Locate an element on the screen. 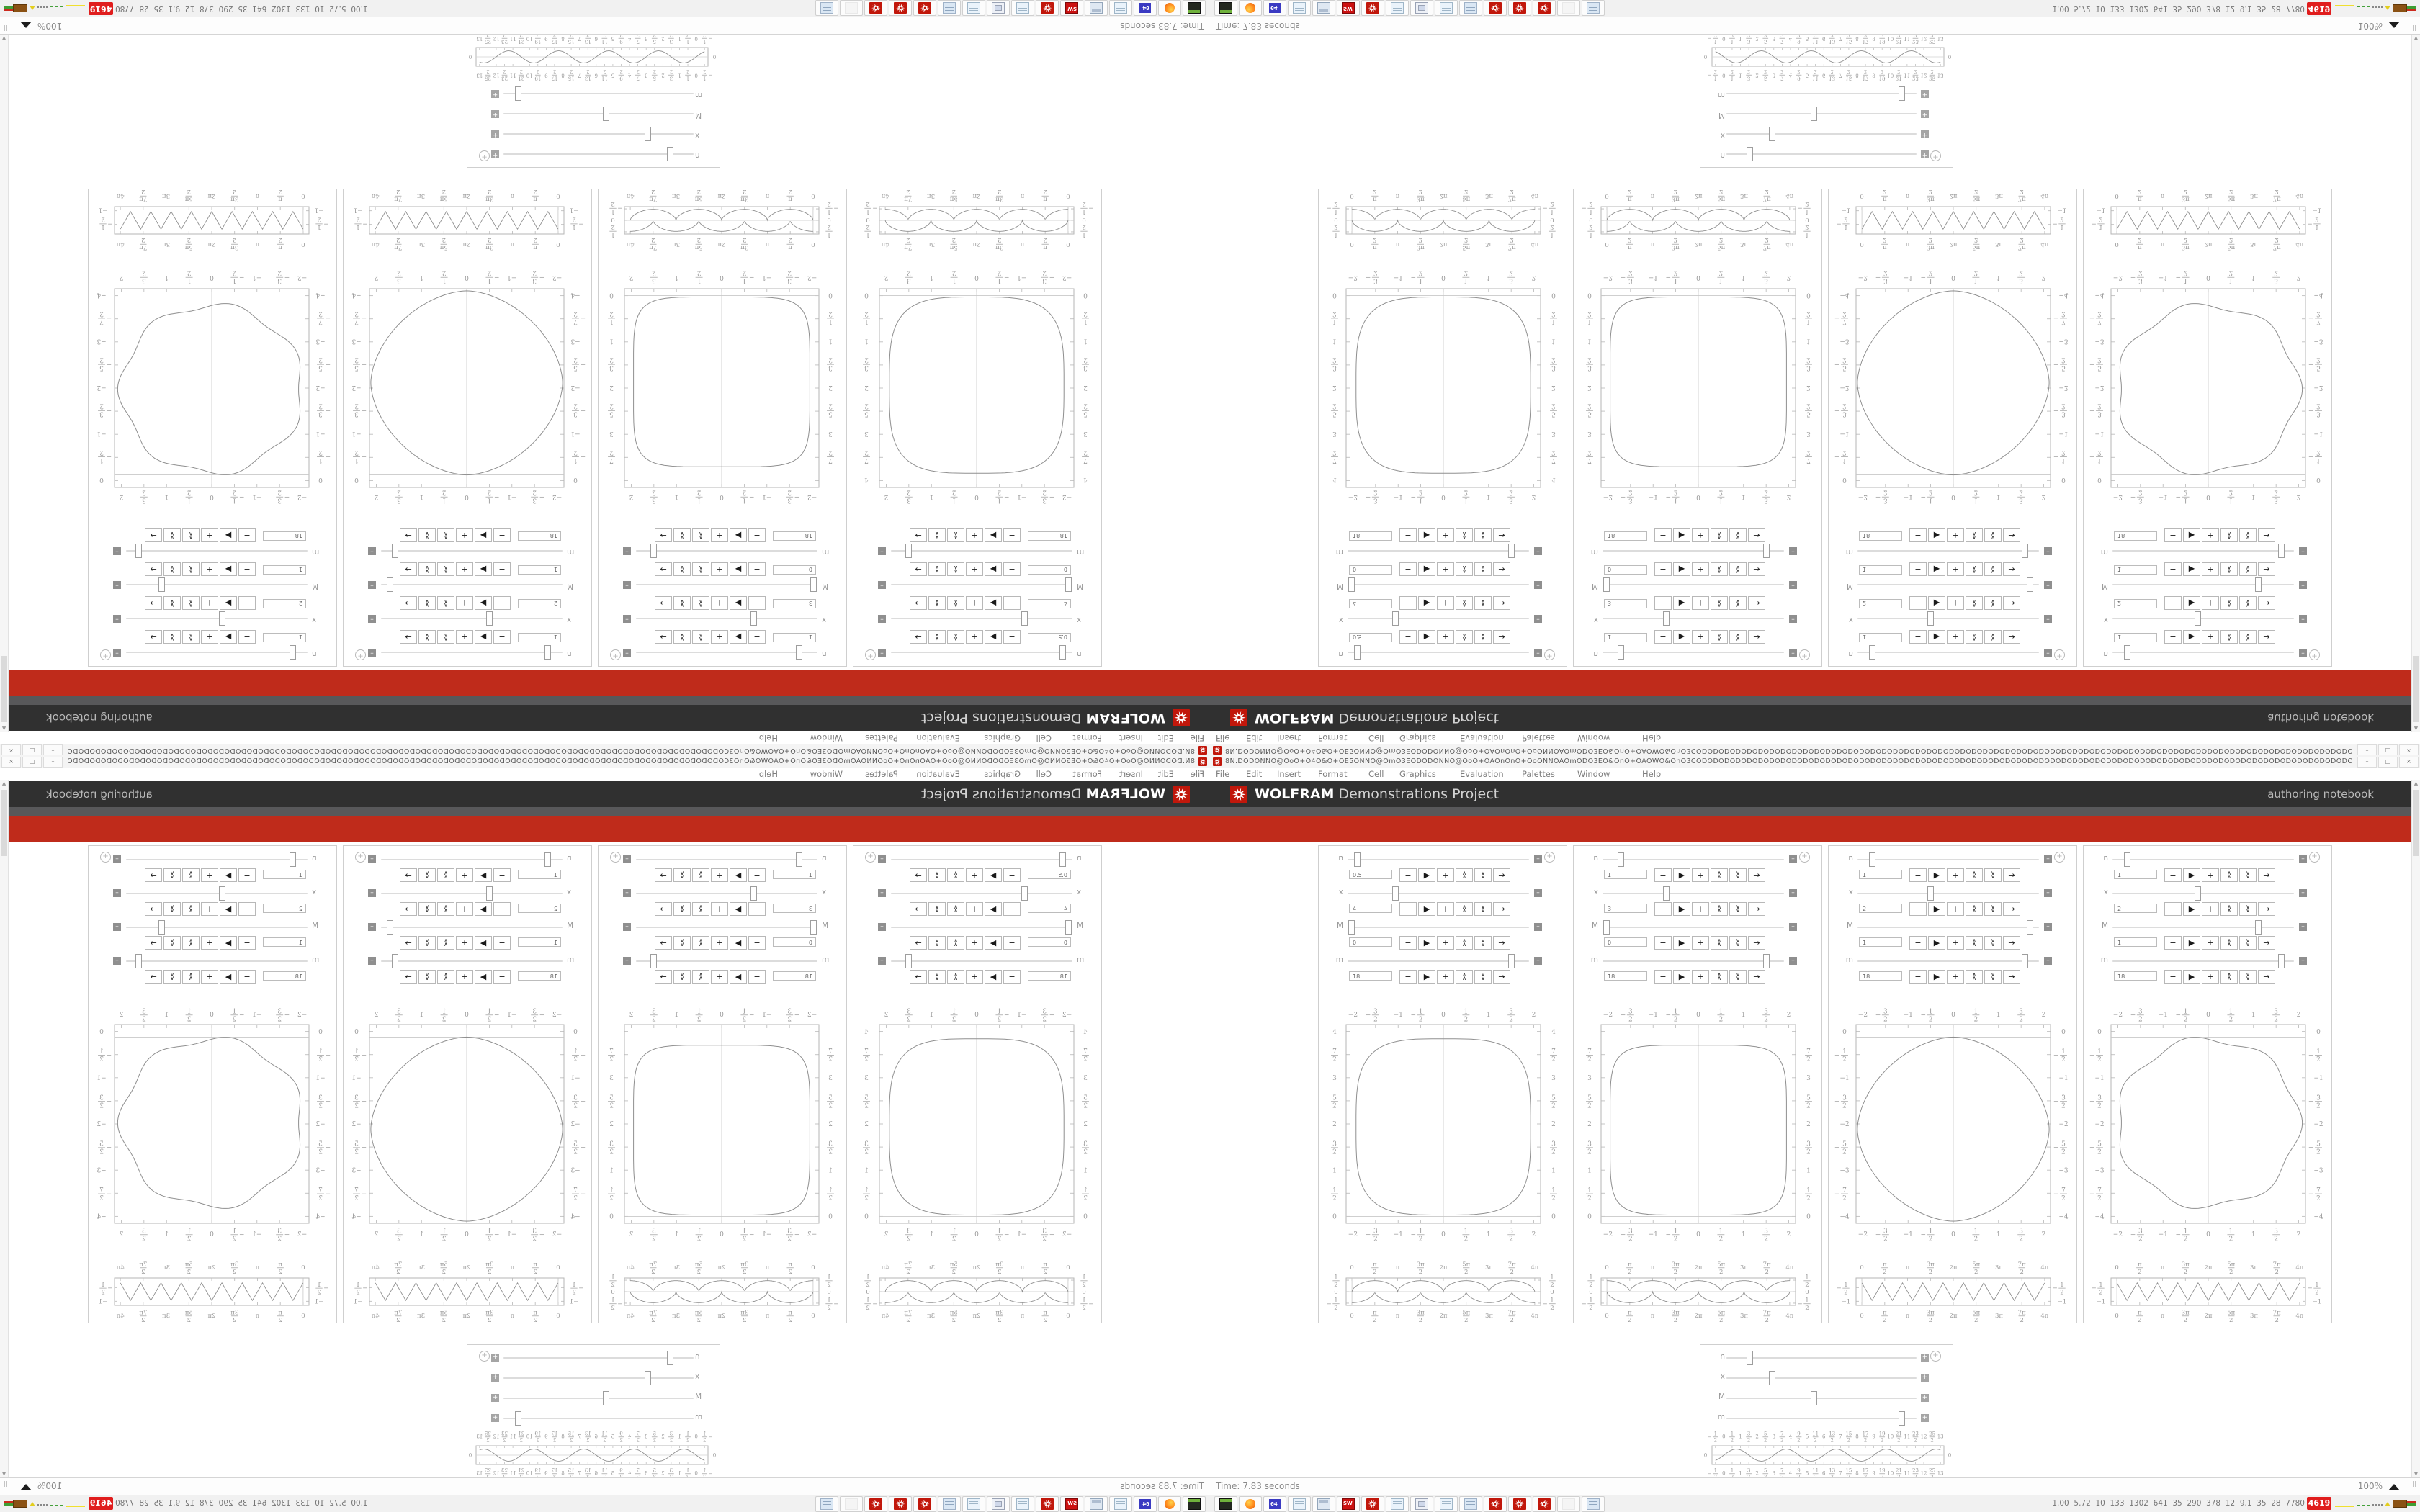  manipulate-options-icon: + is located at coordinates (1935, 1356).